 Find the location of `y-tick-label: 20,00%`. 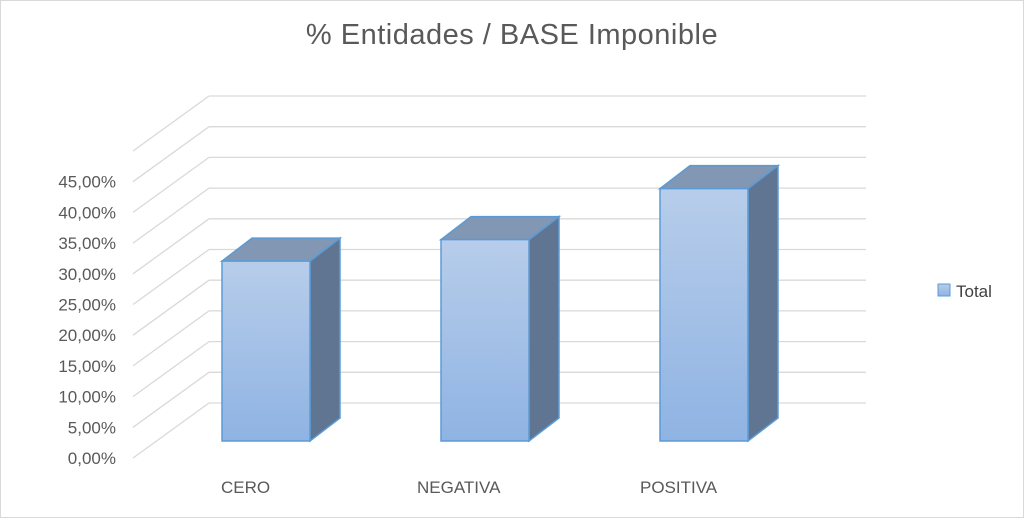

y-tick-label: 20,00% is located at coordinates (87, 335).